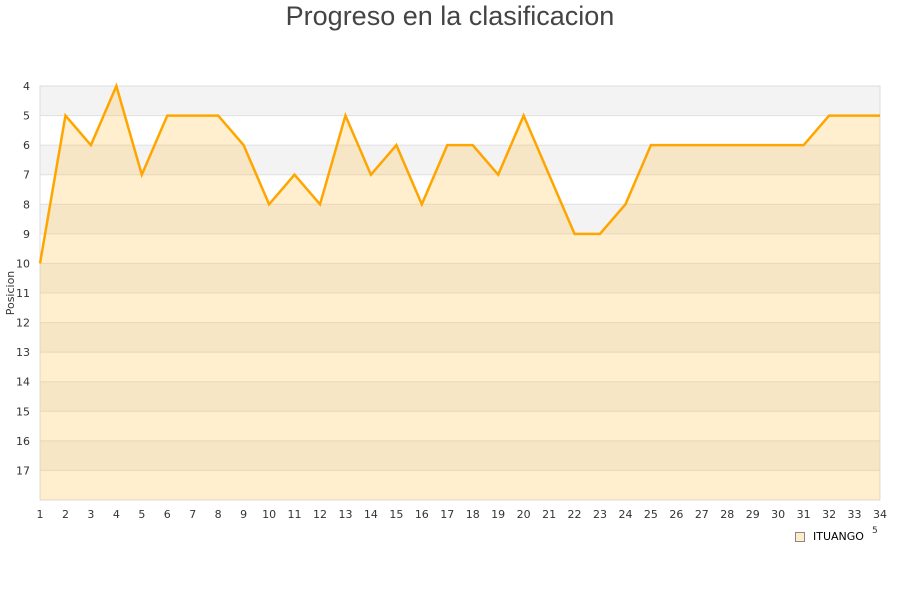  What do you see at coordinates (422, 514) in the screenshot?
I see `x-tick-label: 16` at bounding box center [422, 514].